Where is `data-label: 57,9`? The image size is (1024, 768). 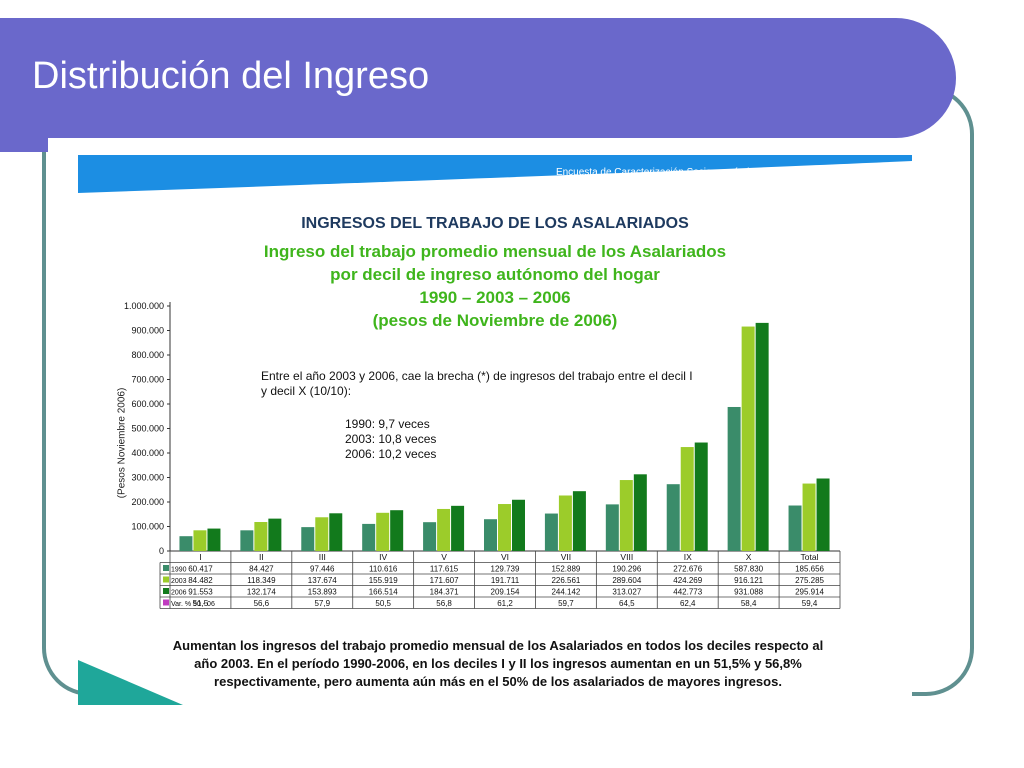 data-label: 57,9 is located at coordinates (322, 603).